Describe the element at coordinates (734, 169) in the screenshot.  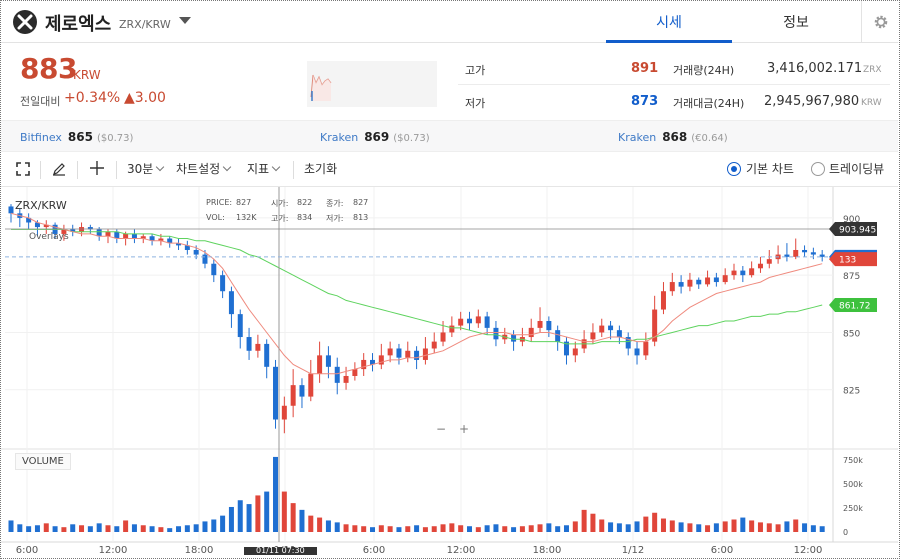
I see `basic-chart-radio` at that location.